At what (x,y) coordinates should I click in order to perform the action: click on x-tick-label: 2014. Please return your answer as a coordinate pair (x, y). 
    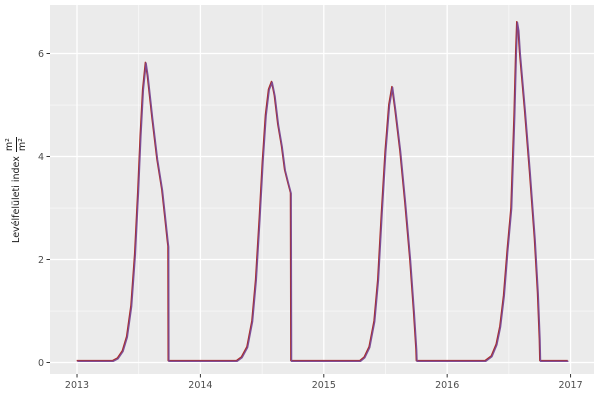
    Looking at the image, I should click on (200, 385).